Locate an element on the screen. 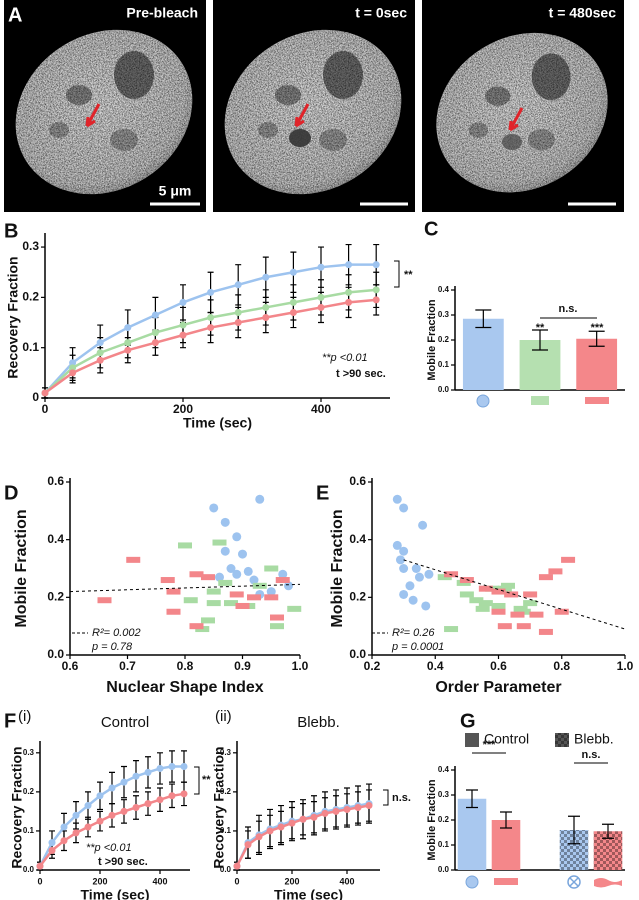 The width and height of the screenshot is (639, 900). x-tick-label: 0.2 is located at coordinates (372, 666).